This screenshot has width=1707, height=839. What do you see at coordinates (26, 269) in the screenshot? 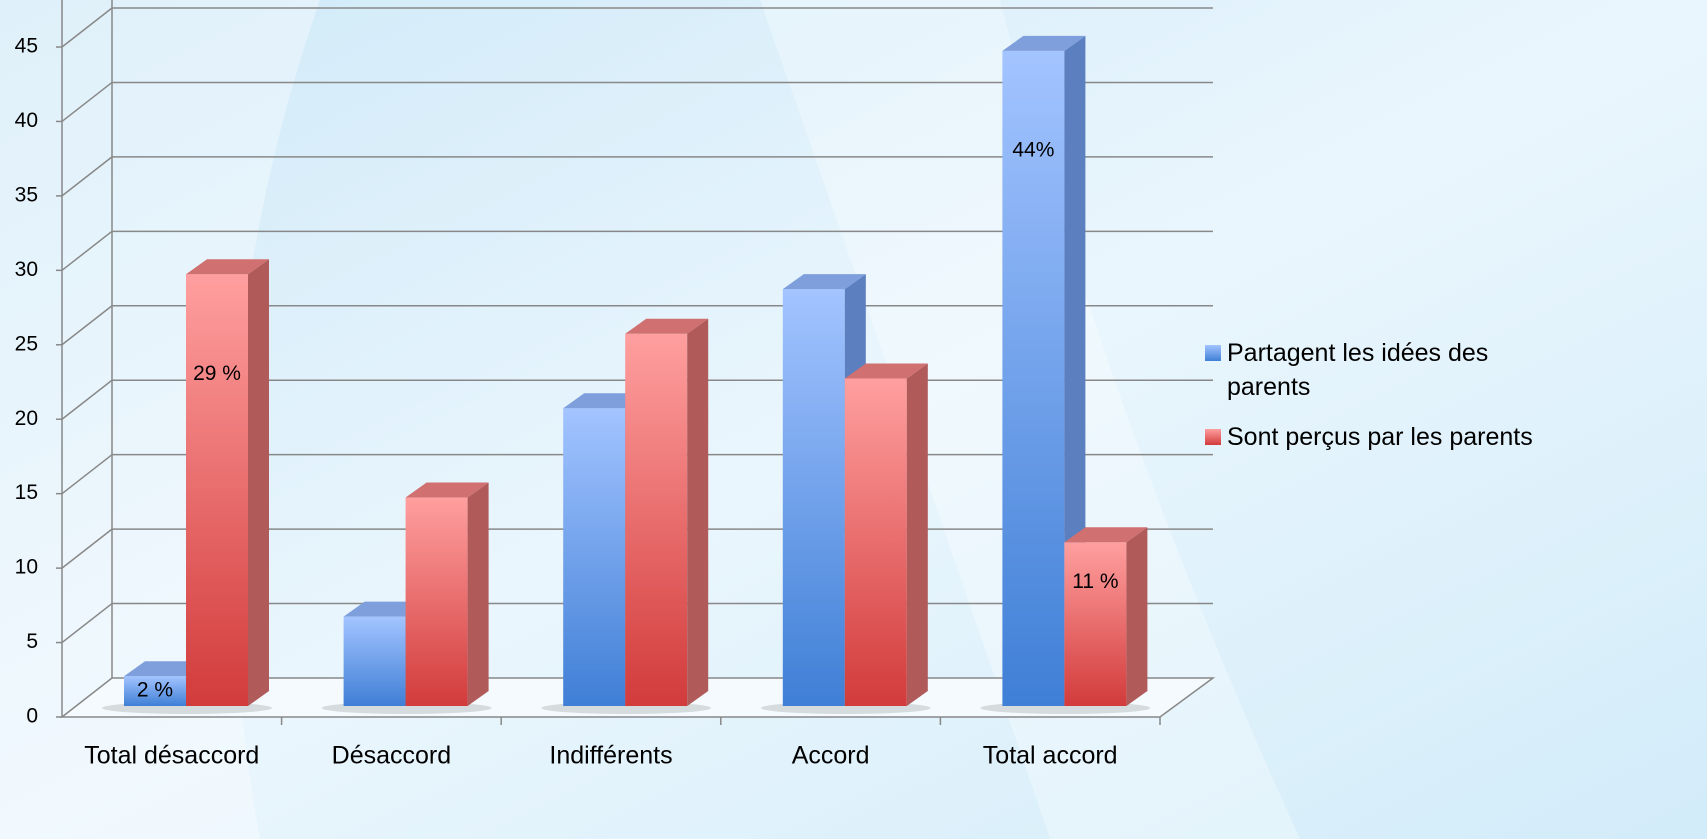
I see `y-tick-label: 30` at bounding box center [26, 269].